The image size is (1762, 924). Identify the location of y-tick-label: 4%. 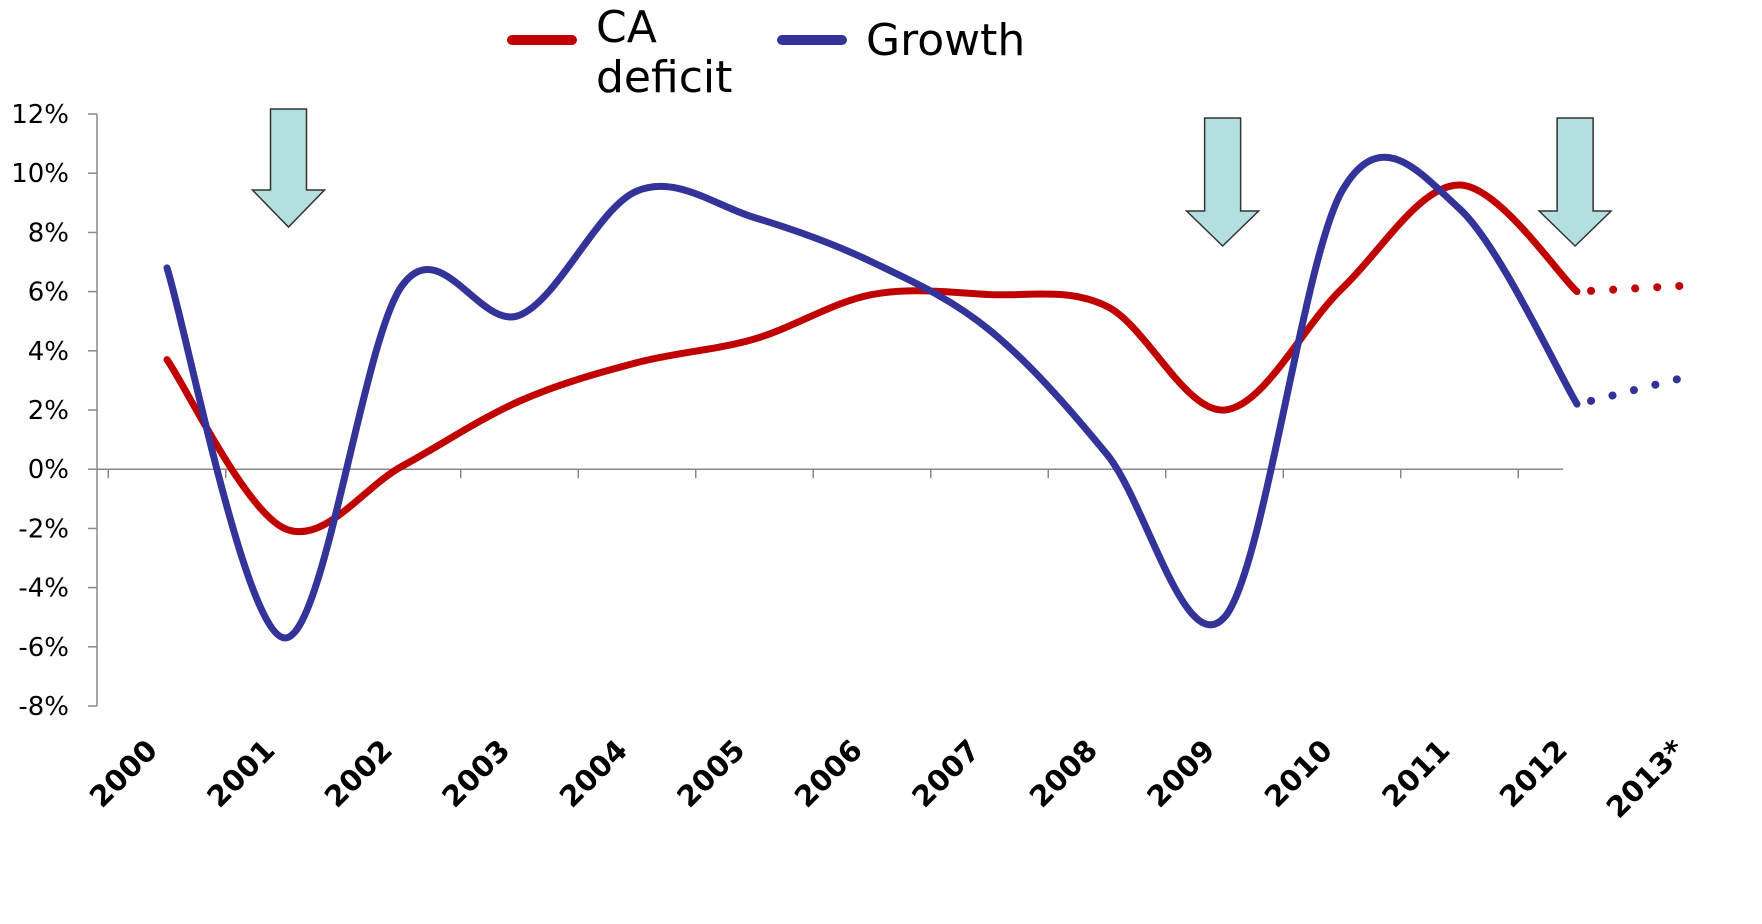
(48, 352).